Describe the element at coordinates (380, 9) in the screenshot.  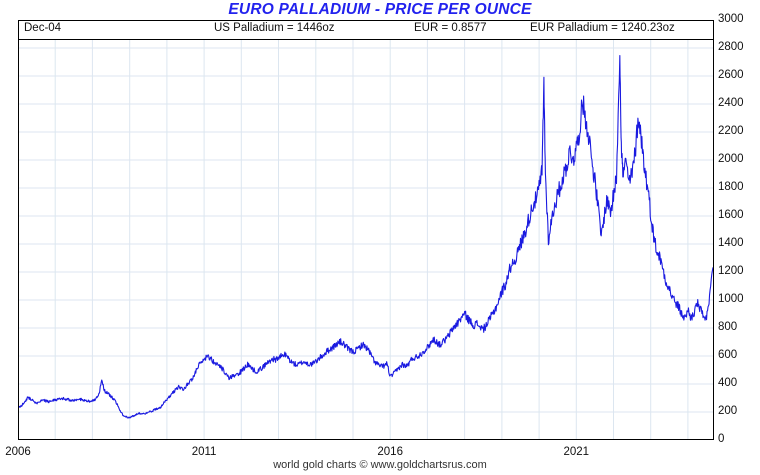
I see `chart-title: EURO PALLADIUM - PRICE PER OUNCE` at that location.